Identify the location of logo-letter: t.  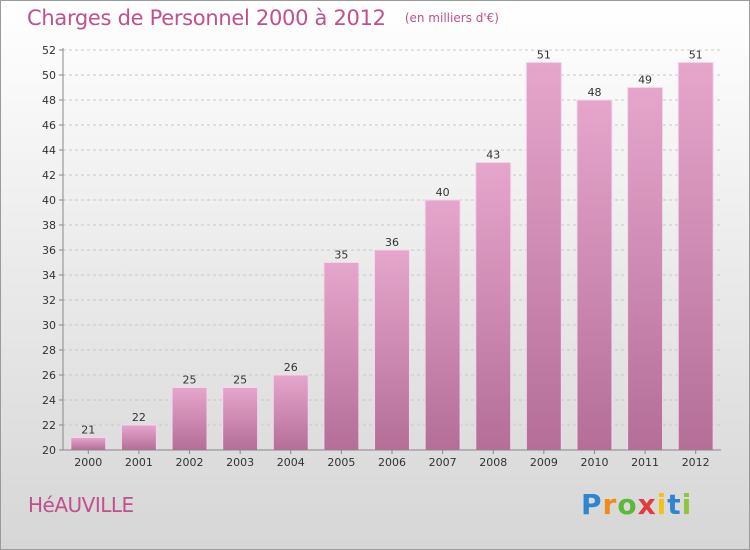
(674, 504).